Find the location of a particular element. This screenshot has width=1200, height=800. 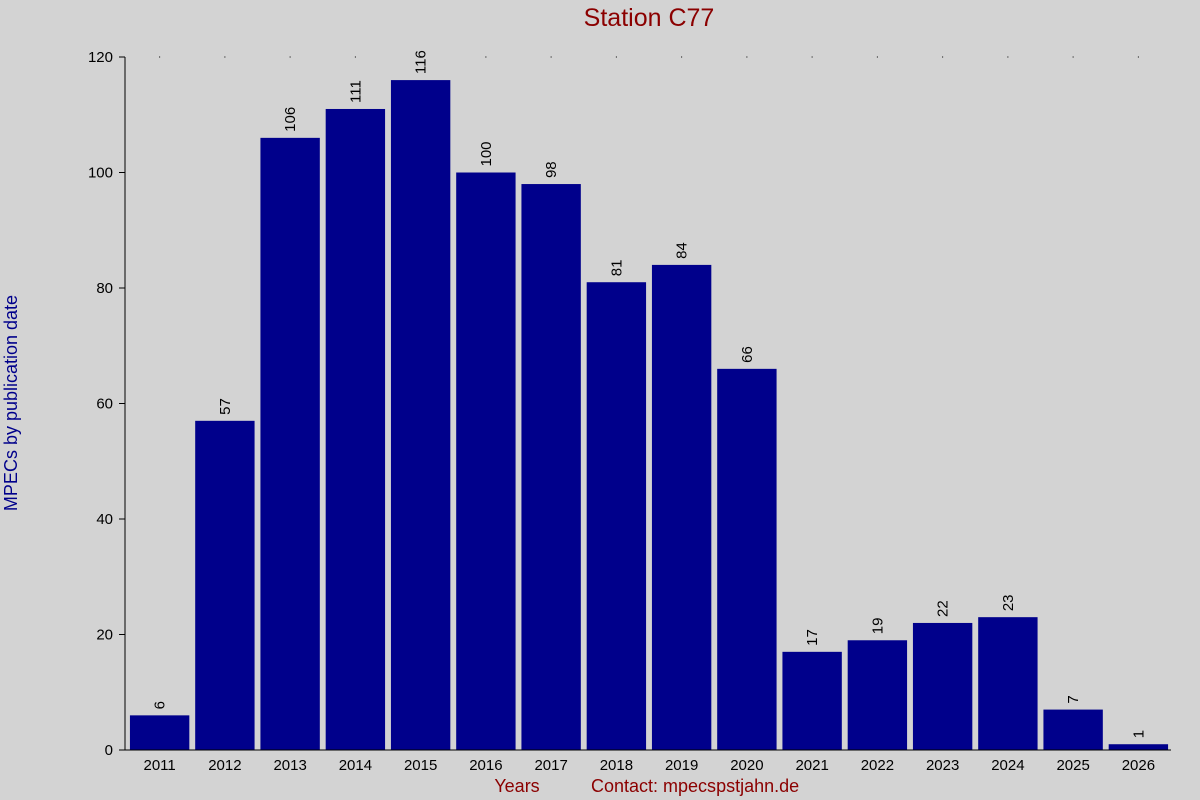

bar-value-label-2012: 57 is located at coordinates (225, 406).